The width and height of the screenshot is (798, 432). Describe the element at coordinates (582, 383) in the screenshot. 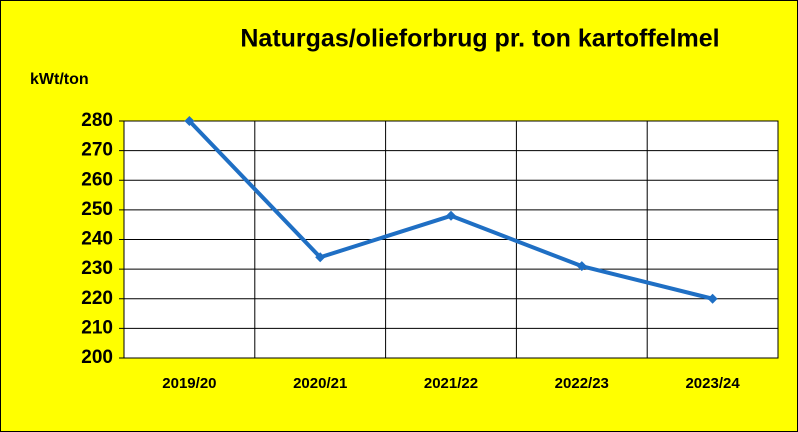

I see `x-tick-label: 2022/23` at that location.